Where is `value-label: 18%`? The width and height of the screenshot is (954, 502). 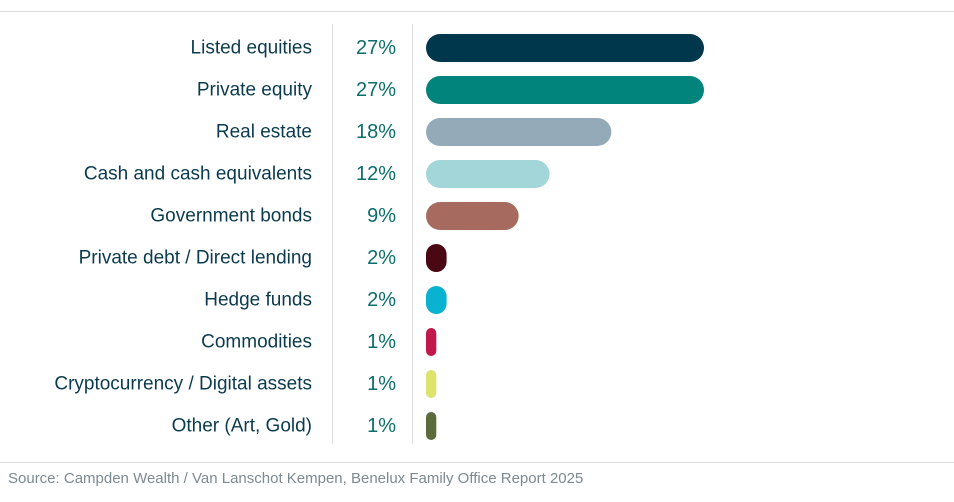
value-label: 18% is located at coordinates (376, 132).